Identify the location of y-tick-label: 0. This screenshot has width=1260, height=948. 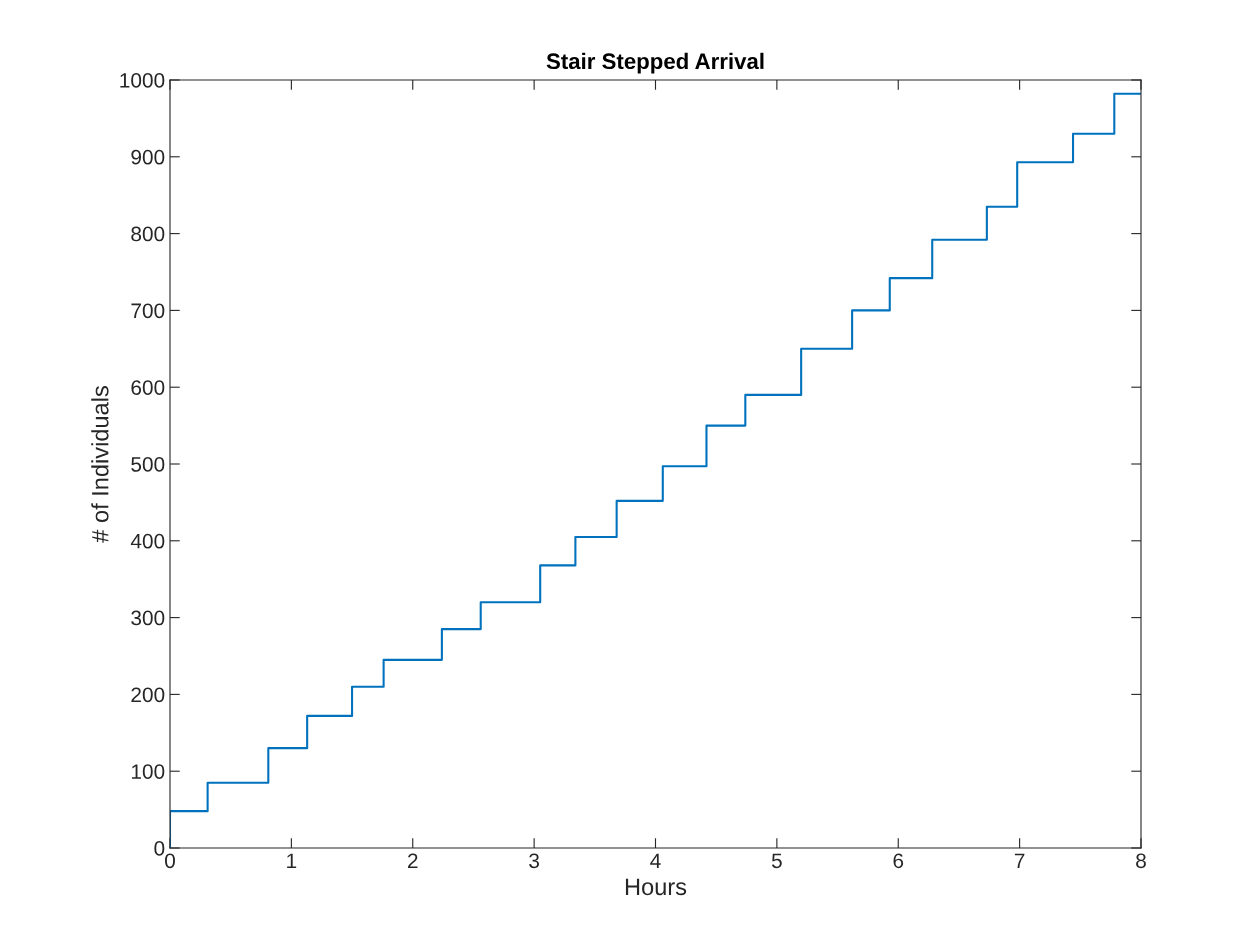
(159, 848).